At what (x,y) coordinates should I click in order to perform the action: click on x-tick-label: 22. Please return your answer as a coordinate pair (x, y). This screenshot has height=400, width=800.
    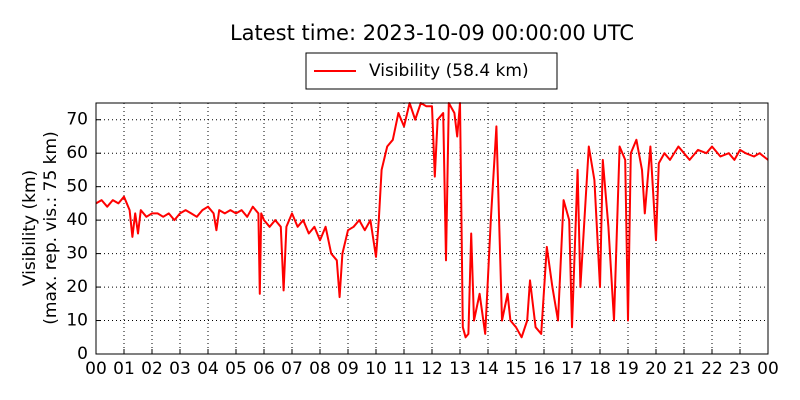
    Looking at the image, I should click on (712, 369).